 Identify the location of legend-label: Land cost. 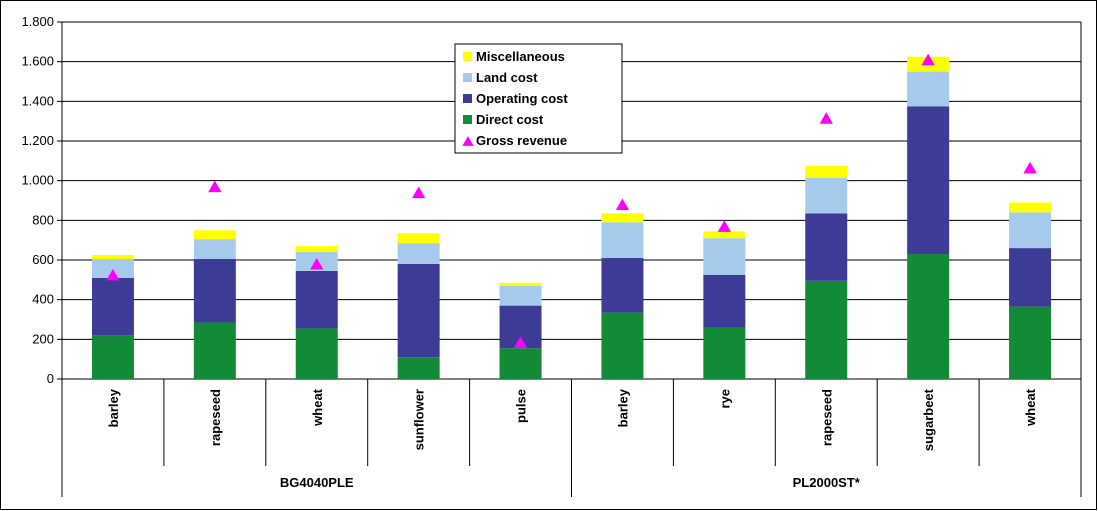
(507, 77).